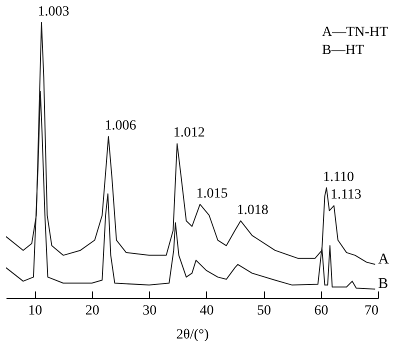 This screenshot has width=400, height=343. Describe the element at coordinates (189, 133) in the screenshot. I see `annotation: 1.012` at that location.